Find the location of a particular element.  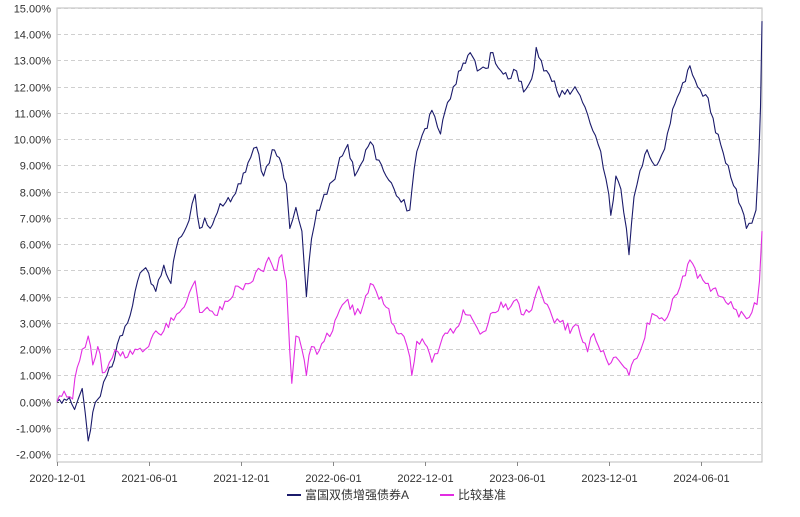

legend-item-fund: 富国双债增强债券A is located at coordinates (357, 494).